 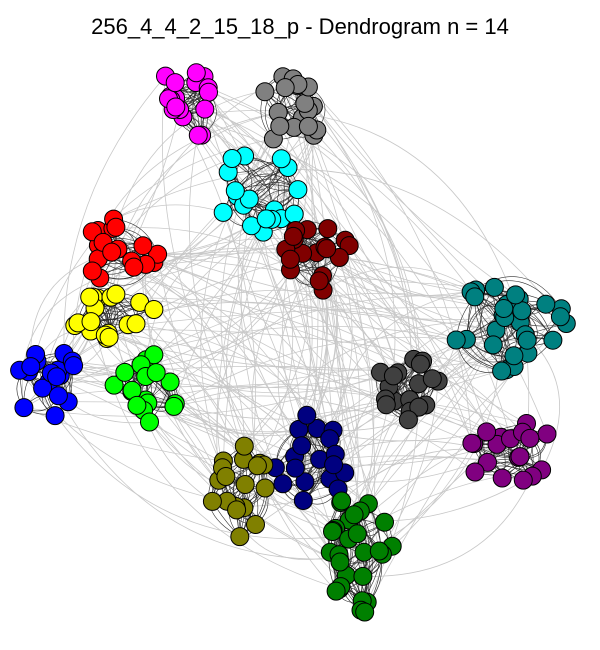 I want to click on intra-cluster-edge, so click(x=493, y=328).